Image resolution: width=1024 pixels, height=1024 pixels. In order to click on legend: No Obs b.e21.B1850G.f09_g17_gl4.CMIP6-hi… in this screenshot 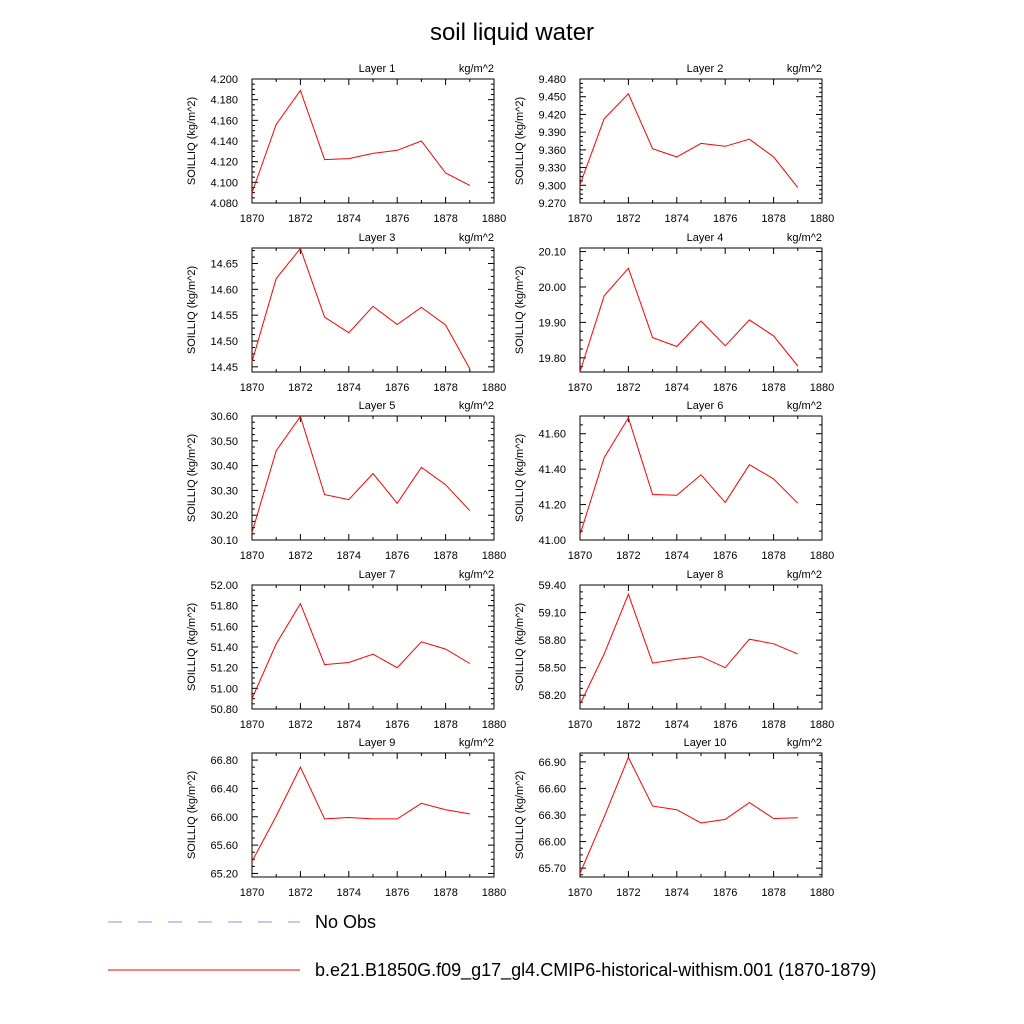, I will do `click(492, 946)`.